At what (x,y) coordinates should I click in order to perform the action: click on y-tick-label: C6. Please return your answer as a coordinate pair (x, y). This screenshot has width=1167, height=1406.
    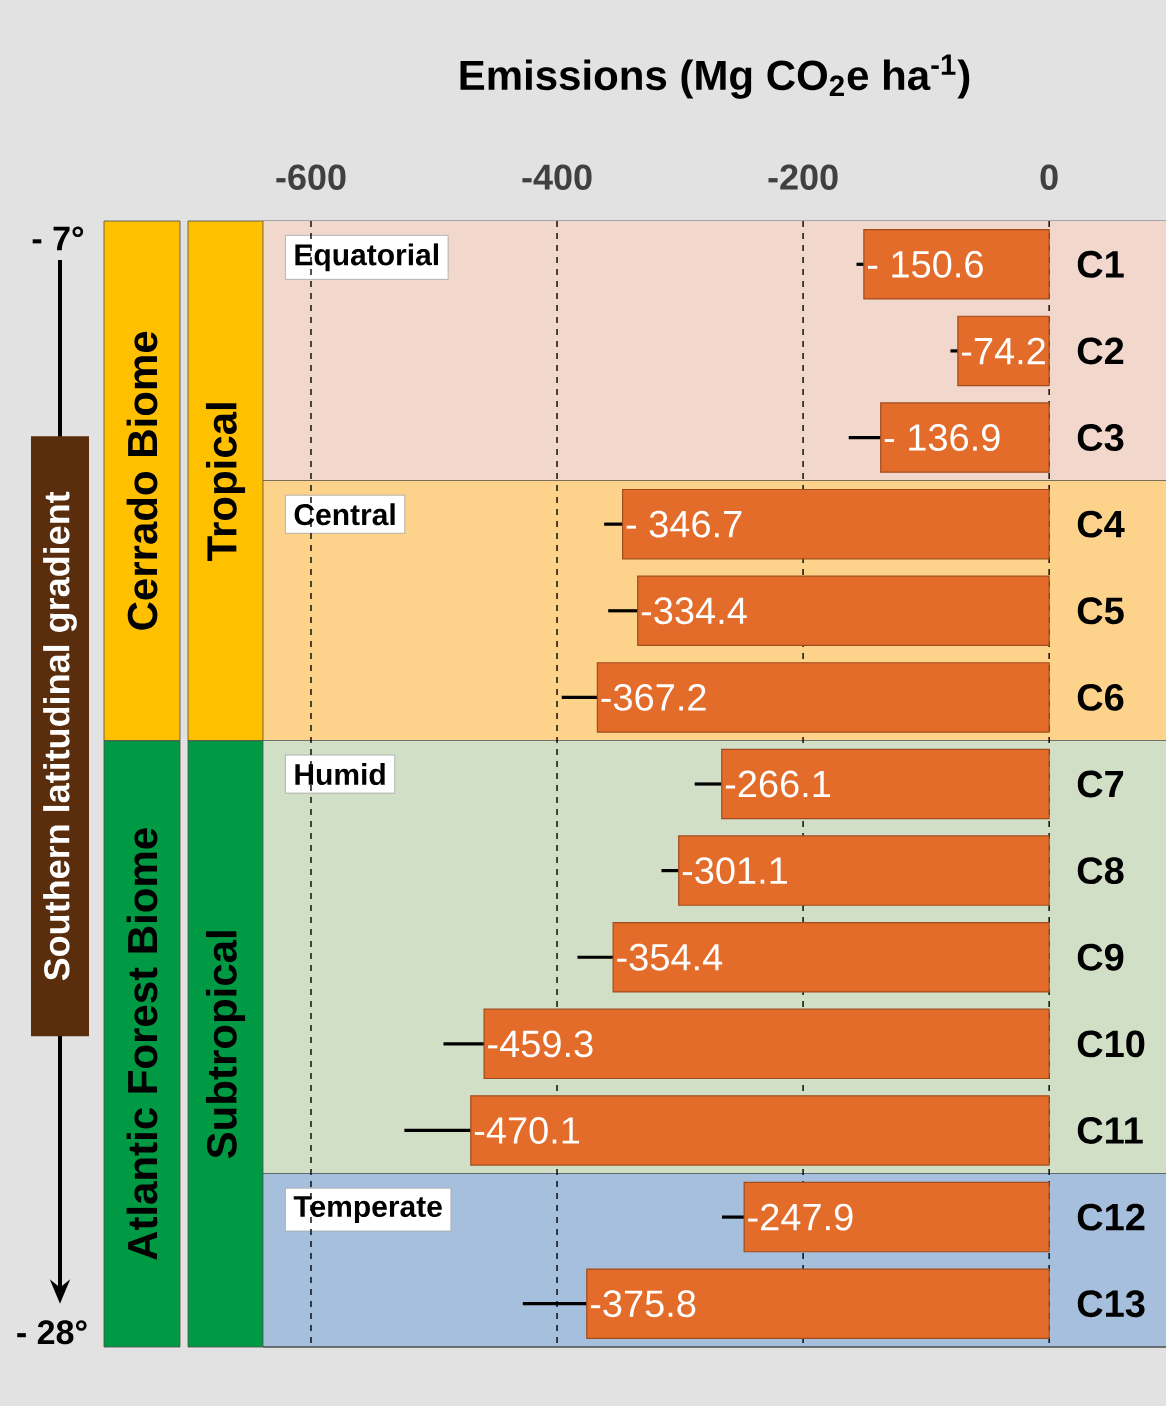
    Looking at the image, I should click on (1100, 697).